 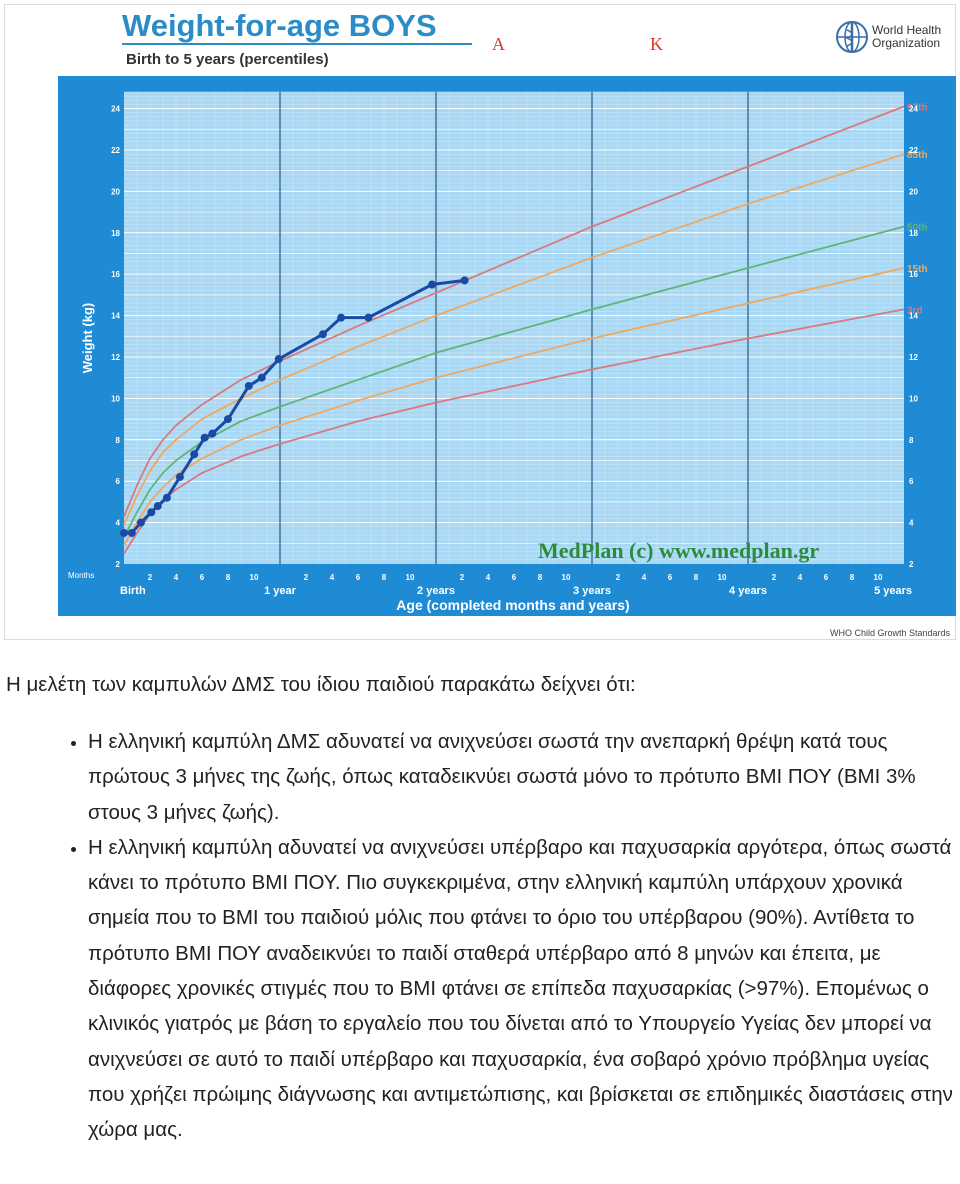 I want to click on x-year-label: 4 years, so click(x=748, y=591).